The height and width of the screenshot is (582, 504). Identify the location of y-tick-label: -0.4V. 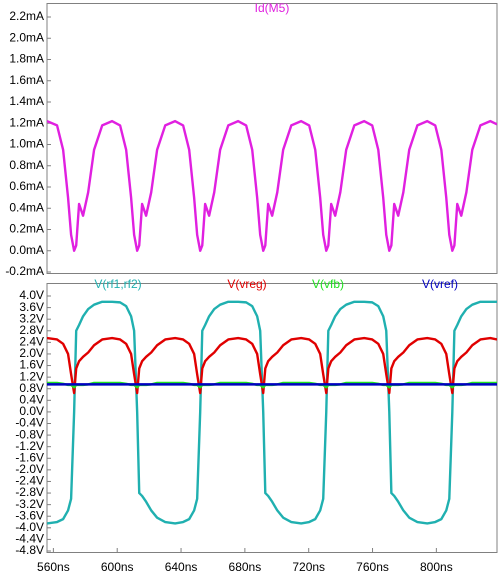
(29, 423).